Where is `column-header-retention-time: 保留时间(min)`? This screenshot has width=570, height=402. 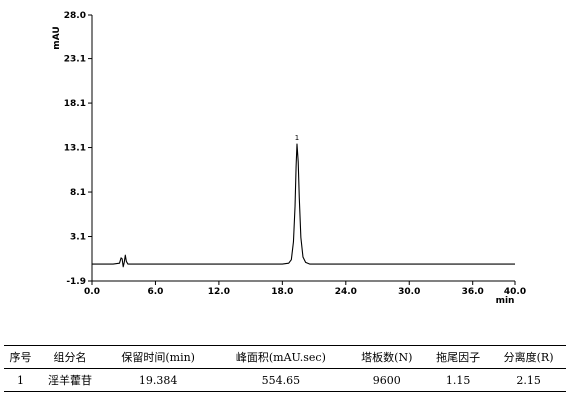
column-header-retention-time: 保留时间(min) is located at coordinates (158, 357).